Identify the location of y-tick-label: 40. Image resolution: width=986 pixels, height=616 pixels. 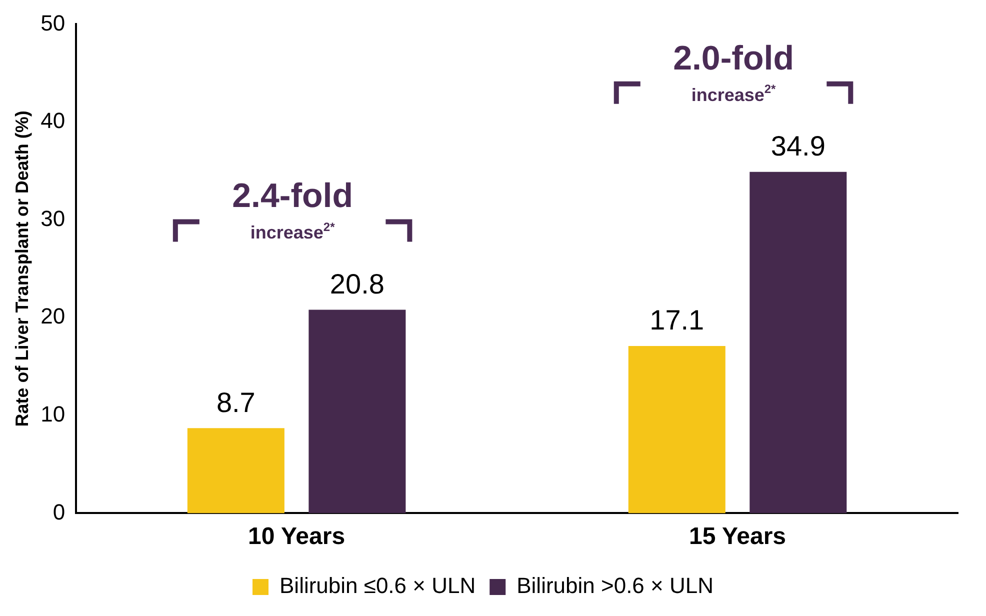
(53, 121).